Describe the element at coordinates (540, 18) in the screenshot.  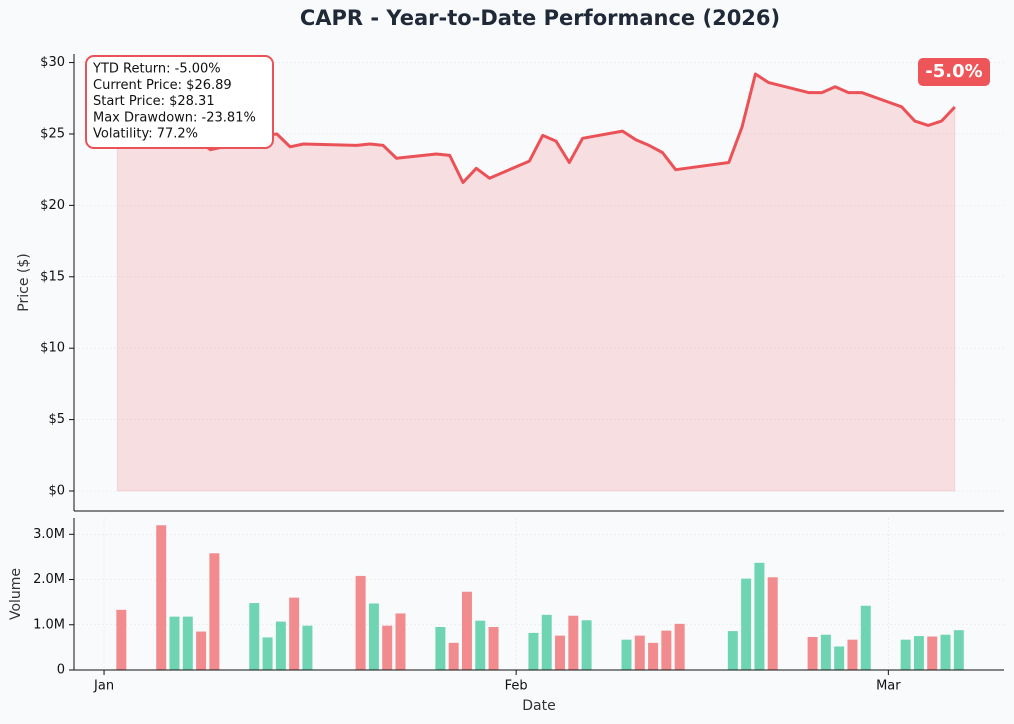
I see `chart-title: CAPR - Year-to-Date Performance (2026)` at that location.